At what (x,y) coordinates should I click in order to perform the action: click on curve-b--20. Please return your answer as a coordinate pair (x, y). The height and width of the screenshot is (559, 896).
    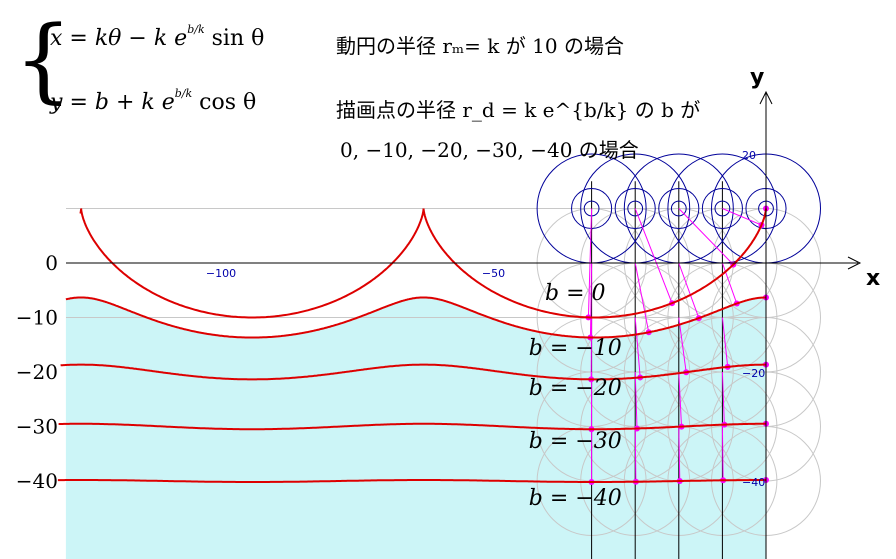
    Looking at the image, I should click on (413, 372).